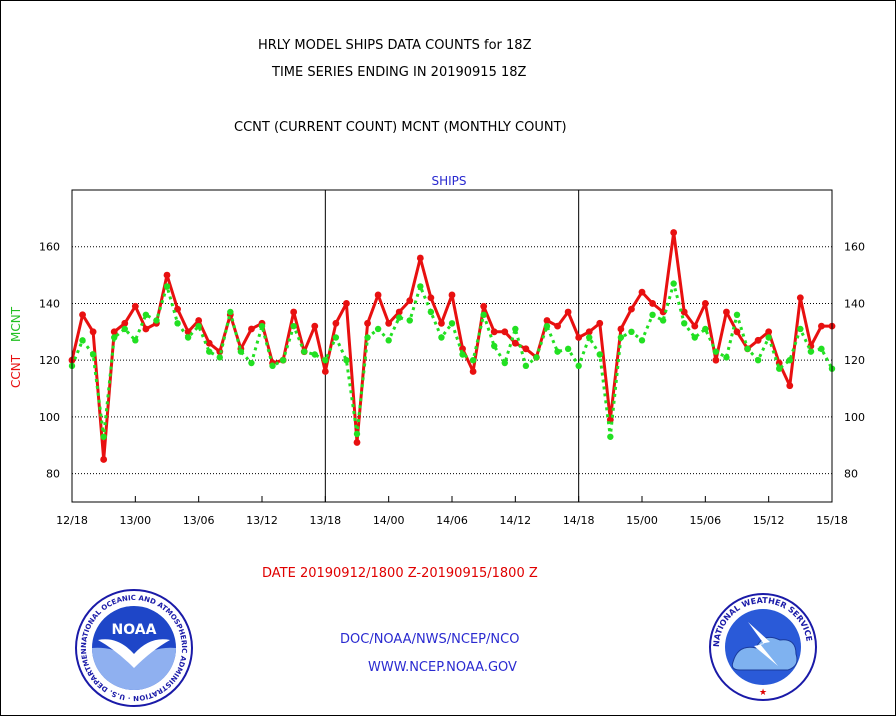  What do you see at coordinates (851, 474) in the screenshot?
I see `y-tick-label-right: 80` at bounding box center [851, 474].